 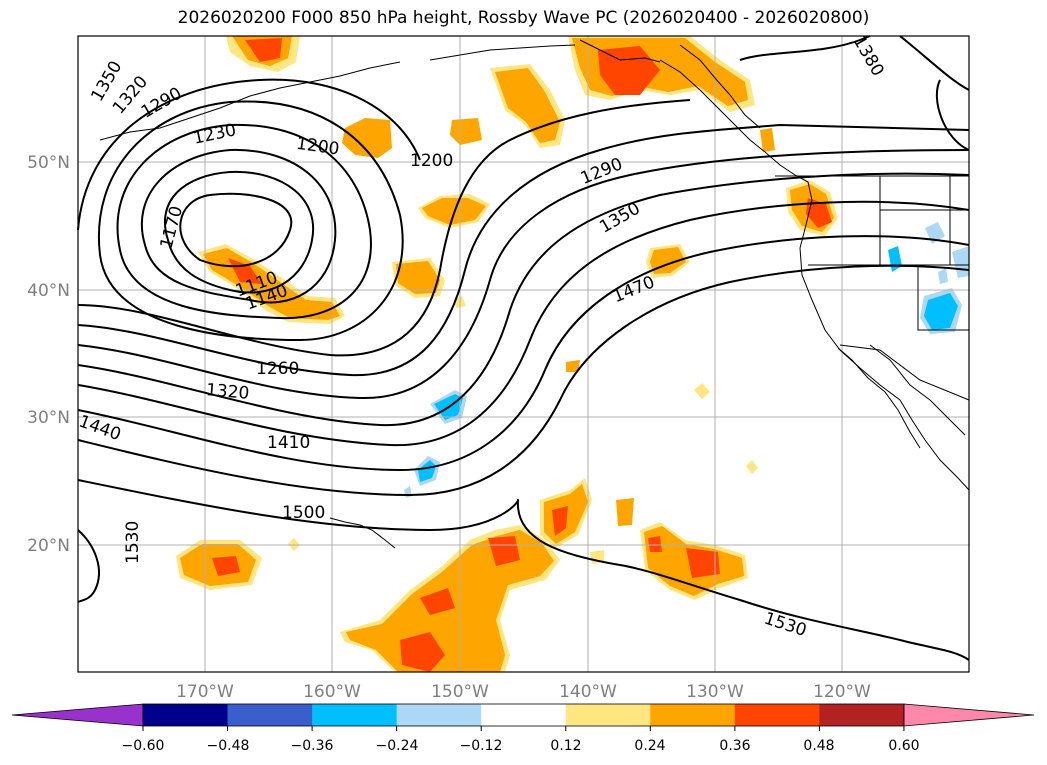 I want to click on lon-tick-label: 150°W, so click(x=460, y=692).